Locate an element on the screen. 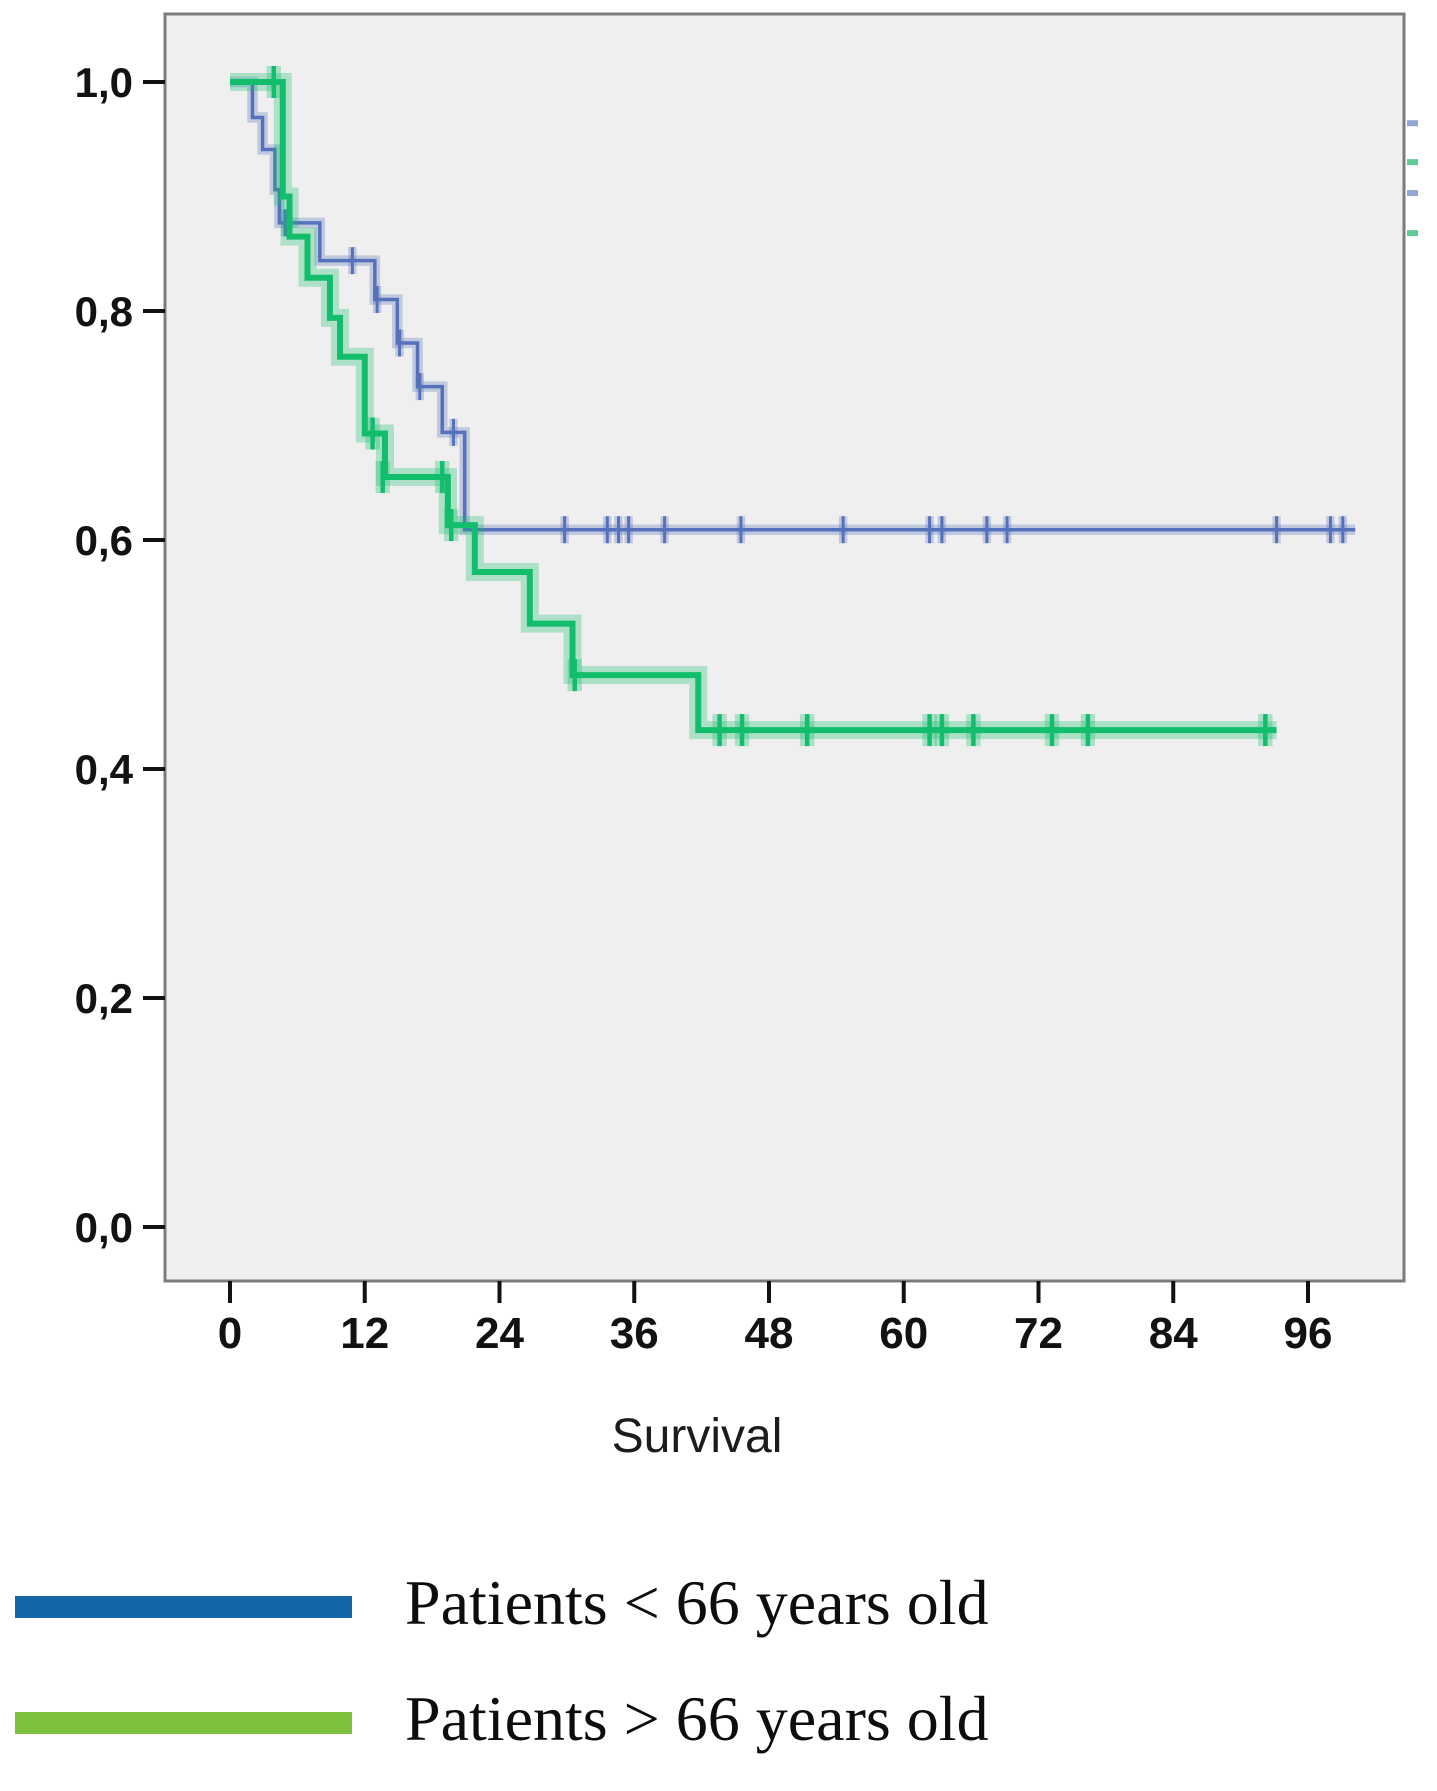 This screenshot has width=1437, height=1791. x-axis-tick-label: 84 is located at coordinates (1173, 1333).